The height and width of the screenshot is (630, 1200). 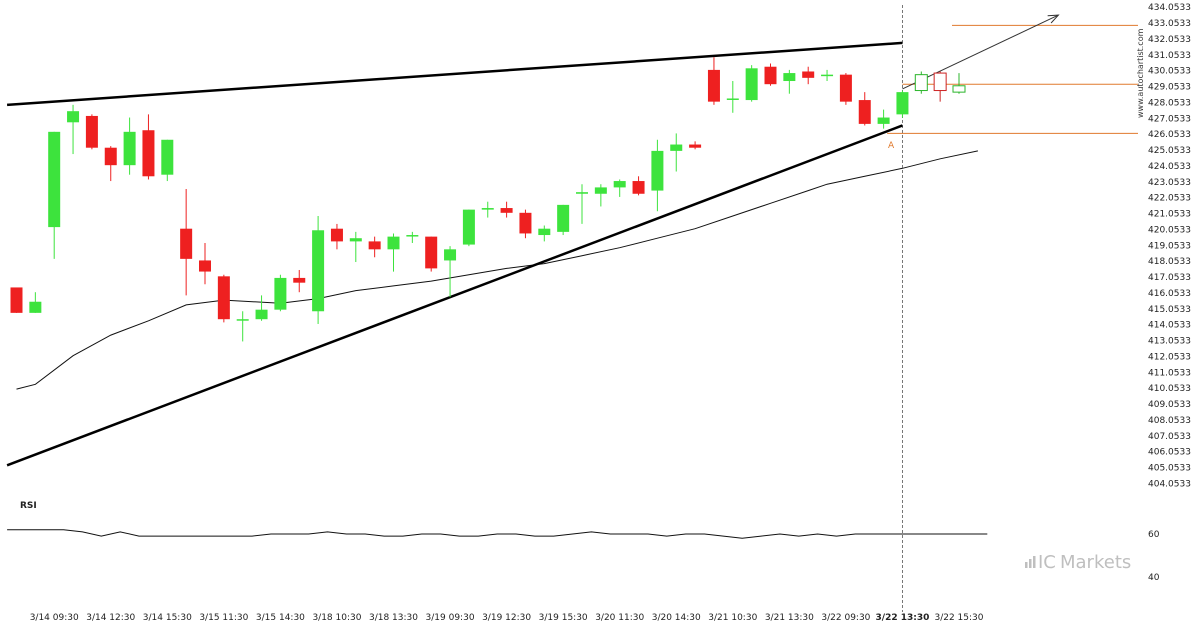 I want to click on y-tick-label: 410.0533, so click(x=1169, y=389).